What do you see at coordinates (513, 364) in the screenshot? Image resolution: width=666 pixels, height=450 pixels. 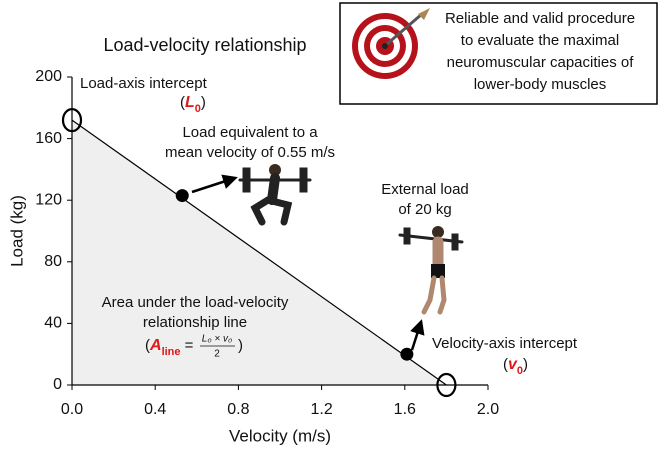 I see `annotation-part: v` at bounding box center [513, 364].